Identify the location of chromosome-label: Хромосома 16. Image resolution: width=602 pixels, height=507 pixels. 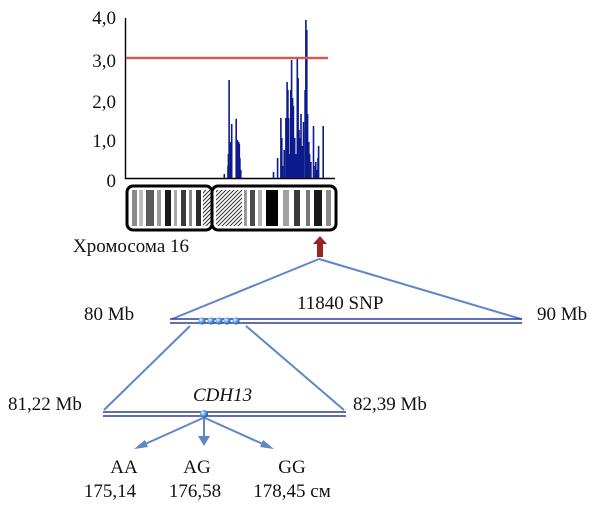
(131, 246).